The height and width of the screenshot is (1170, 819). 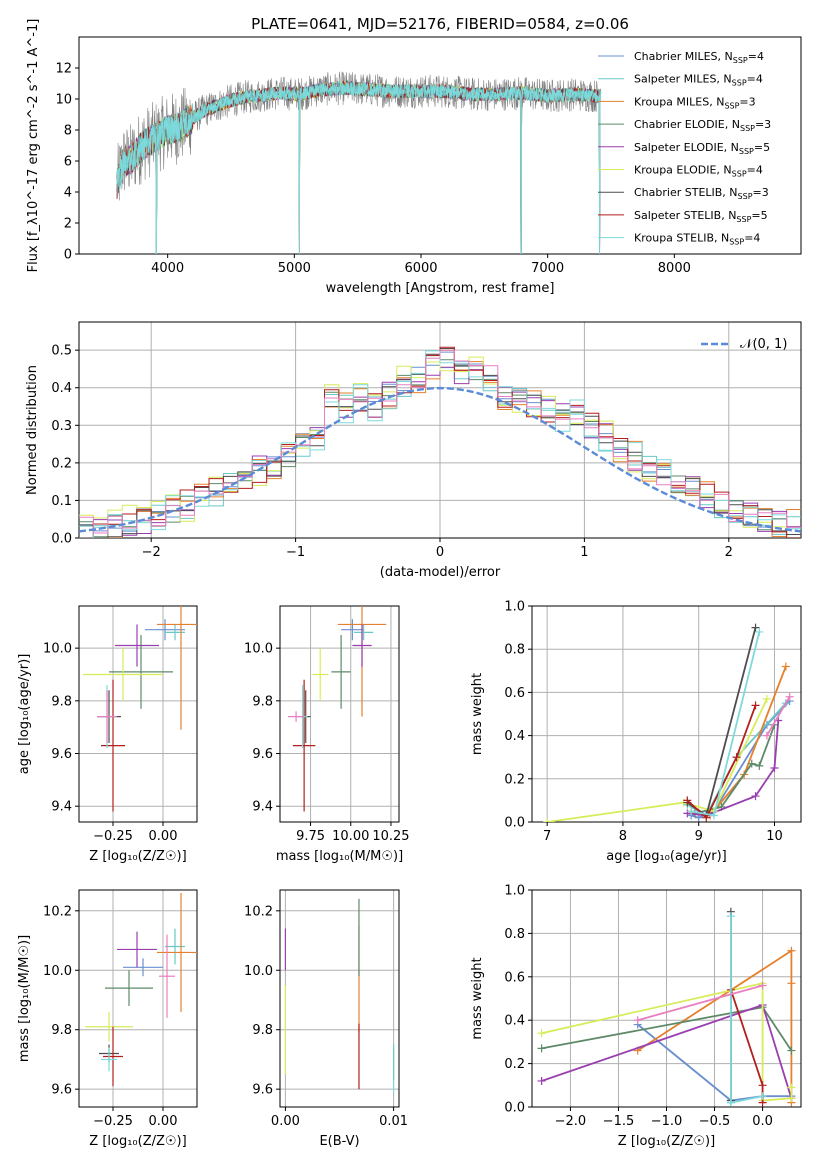 I want to click on legend-label: Salpeter STELIB, N, so click(x=685, y=215).